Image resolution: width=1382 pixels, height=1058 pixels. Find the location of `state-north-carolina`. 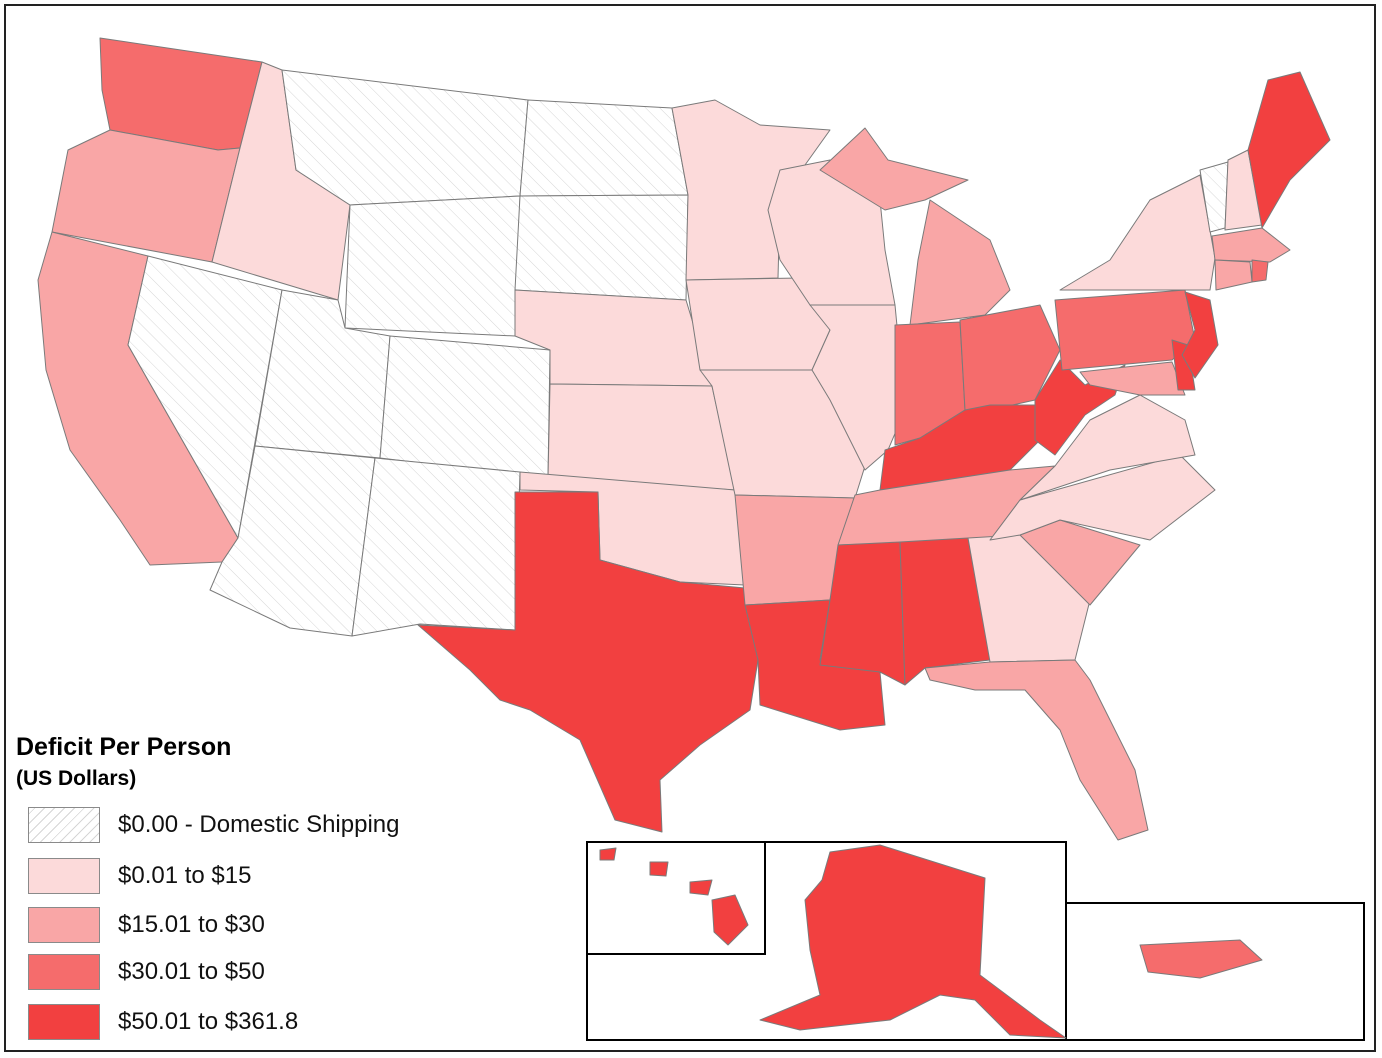

state-north-carolina is located at coordinates (1102, 497).